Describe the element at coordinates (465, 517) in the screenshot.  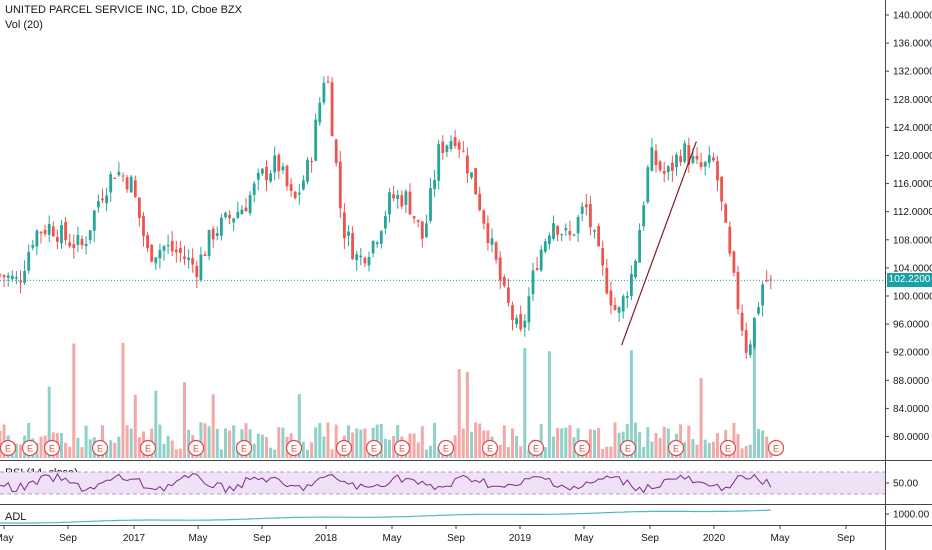
I see `adl-pane: 1000.00` at that location.